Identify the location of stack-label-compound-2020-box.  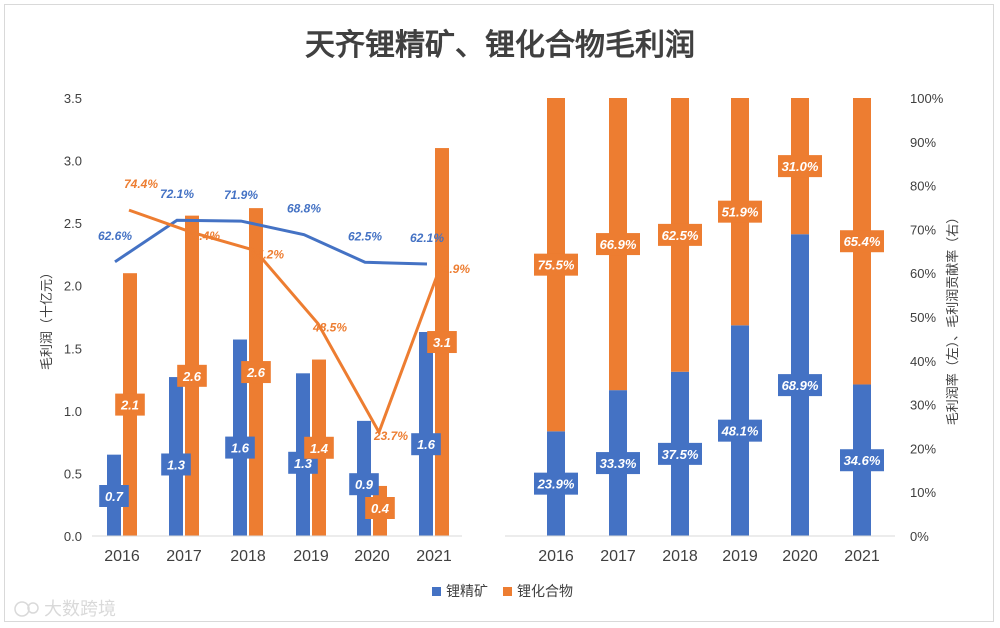
(800, 166).